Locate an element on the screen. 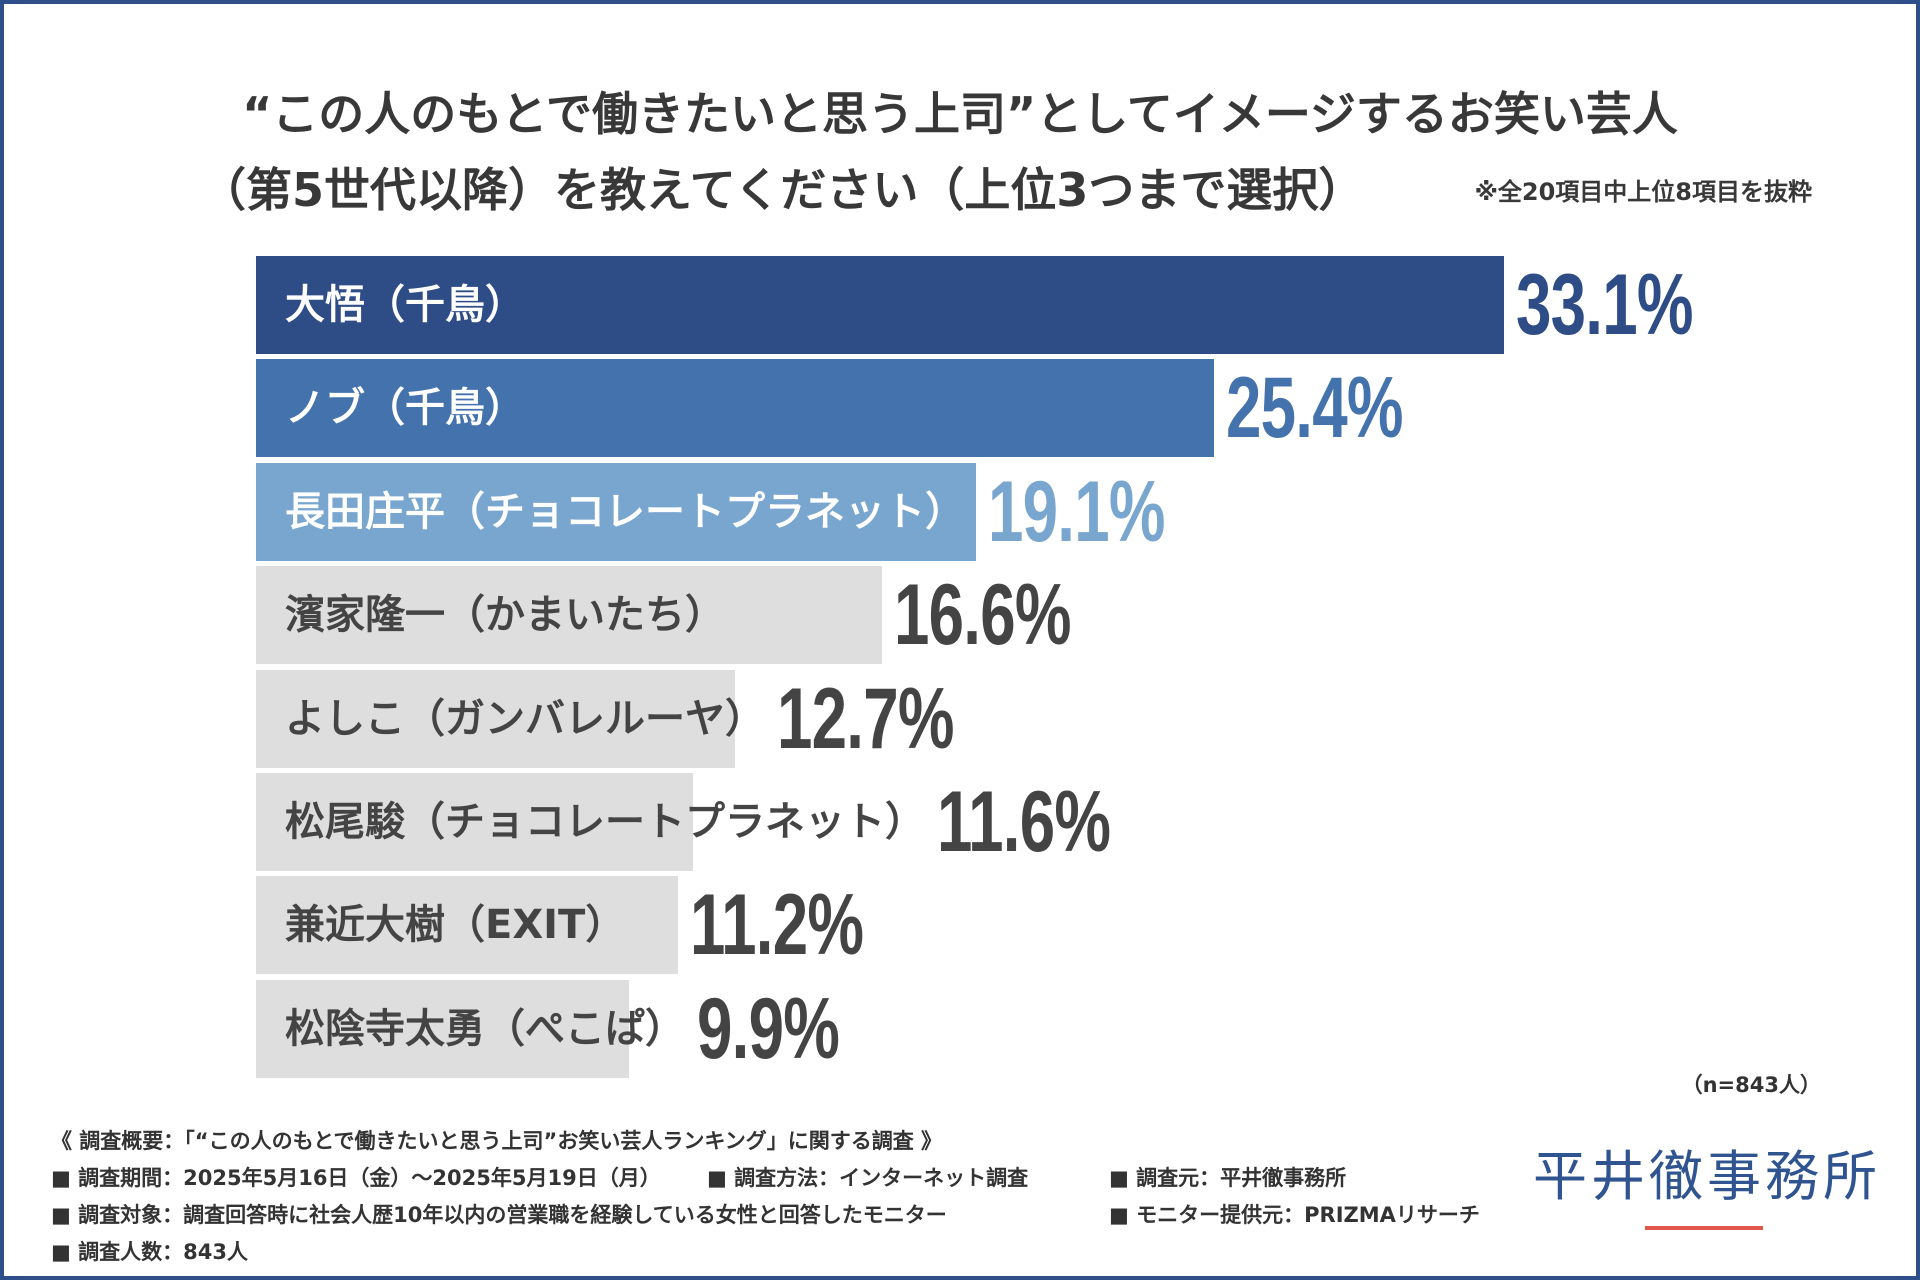 This screenshot has width=1920, height=1280. survey-panel-provider: ■ モニター提供元：PRIZMAリサーチ is located at coordinates (1294, 1215).